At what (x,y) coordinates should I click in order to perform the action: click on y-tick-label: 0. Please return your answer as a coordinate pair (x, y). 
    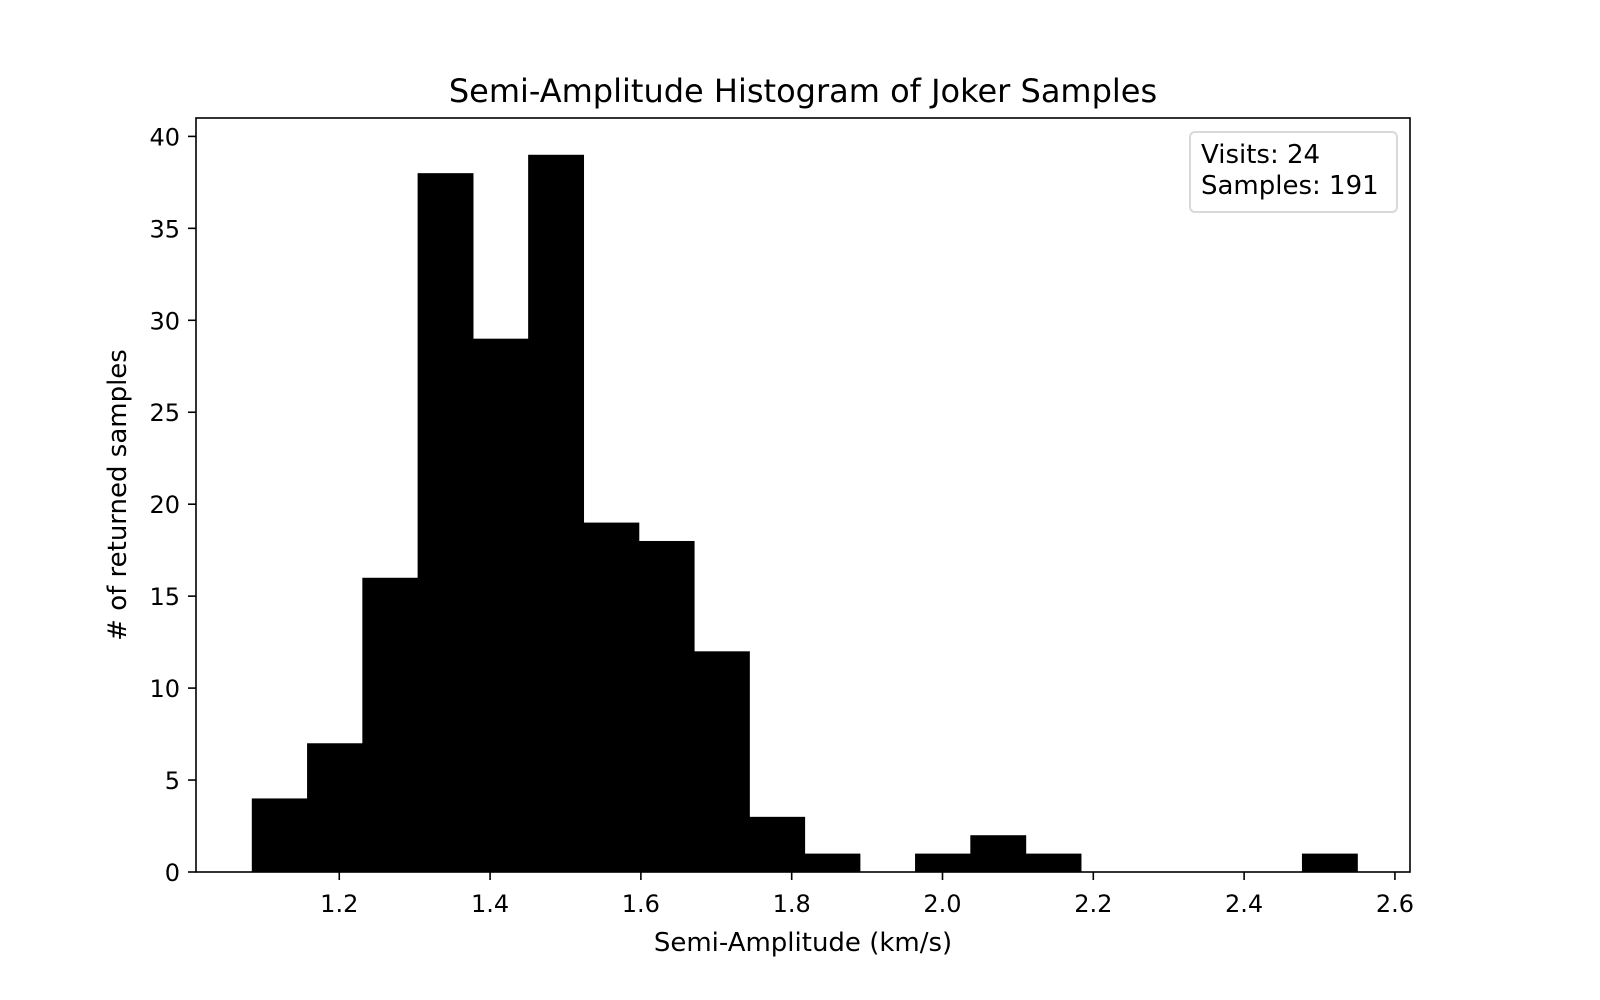
    Looking at the image, I should click on (172, 873).